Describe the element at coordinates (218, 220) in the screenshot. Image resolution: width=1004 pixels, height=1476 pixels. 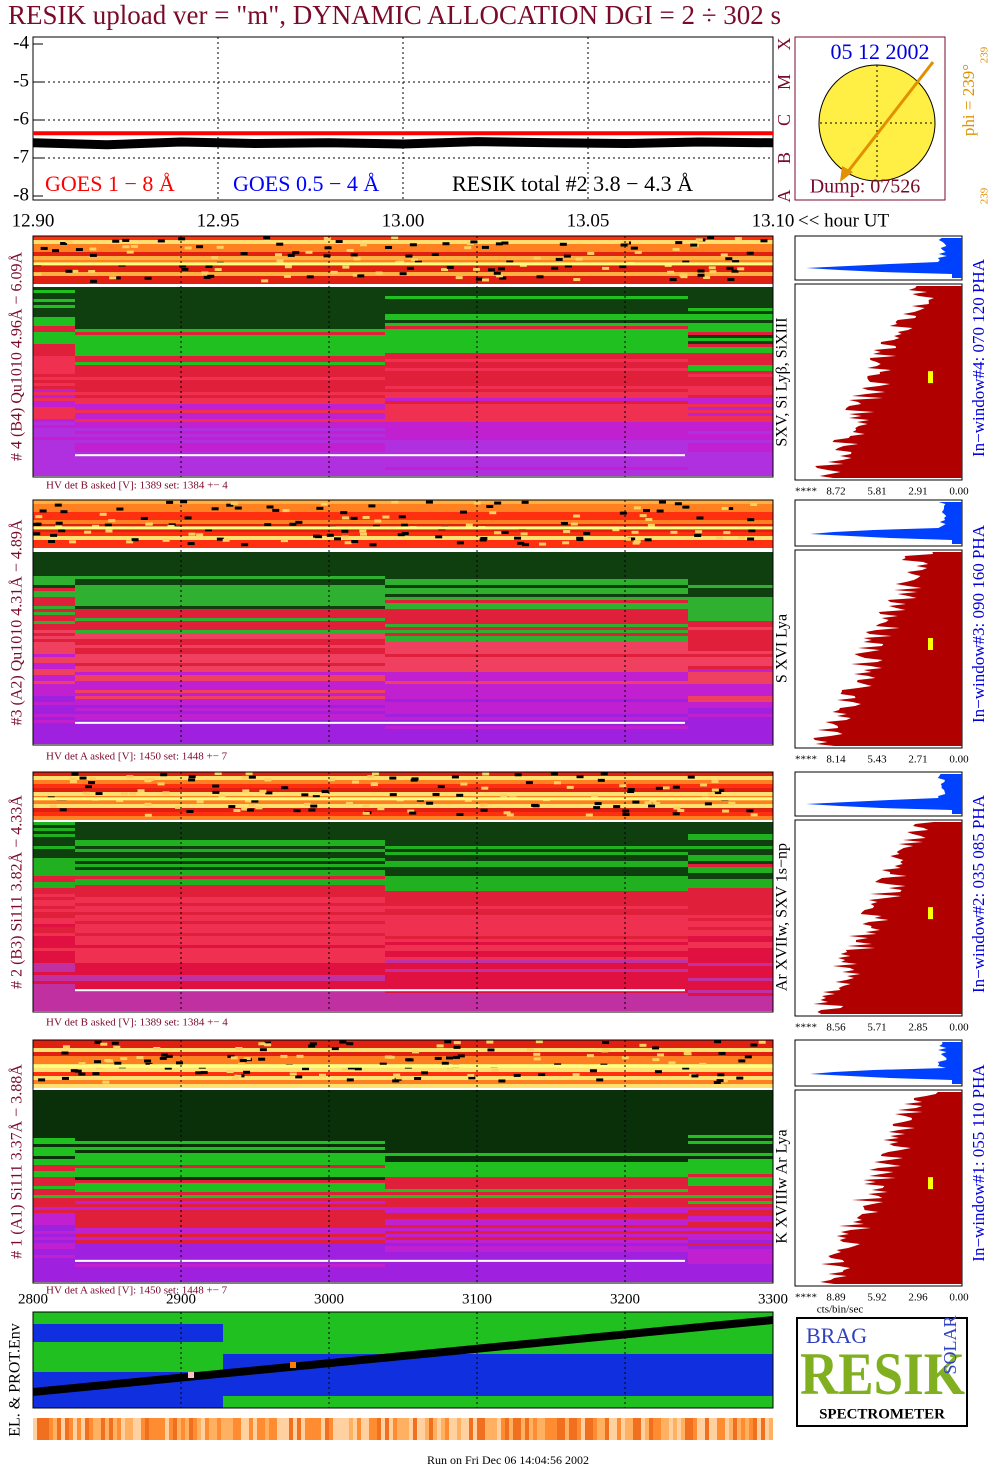
I see `x-tick-label: 12.95` at that location.